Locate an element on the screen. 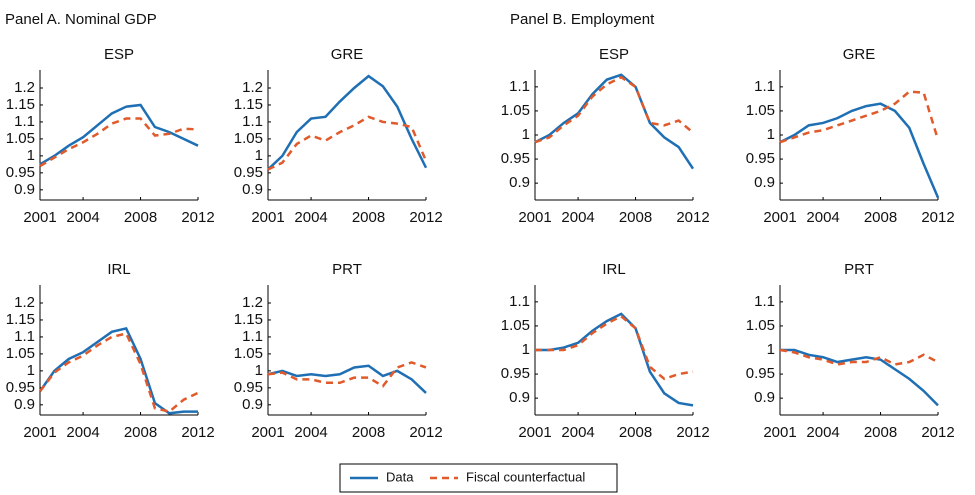  legend-label: Data is located at coordinates (400, 476).